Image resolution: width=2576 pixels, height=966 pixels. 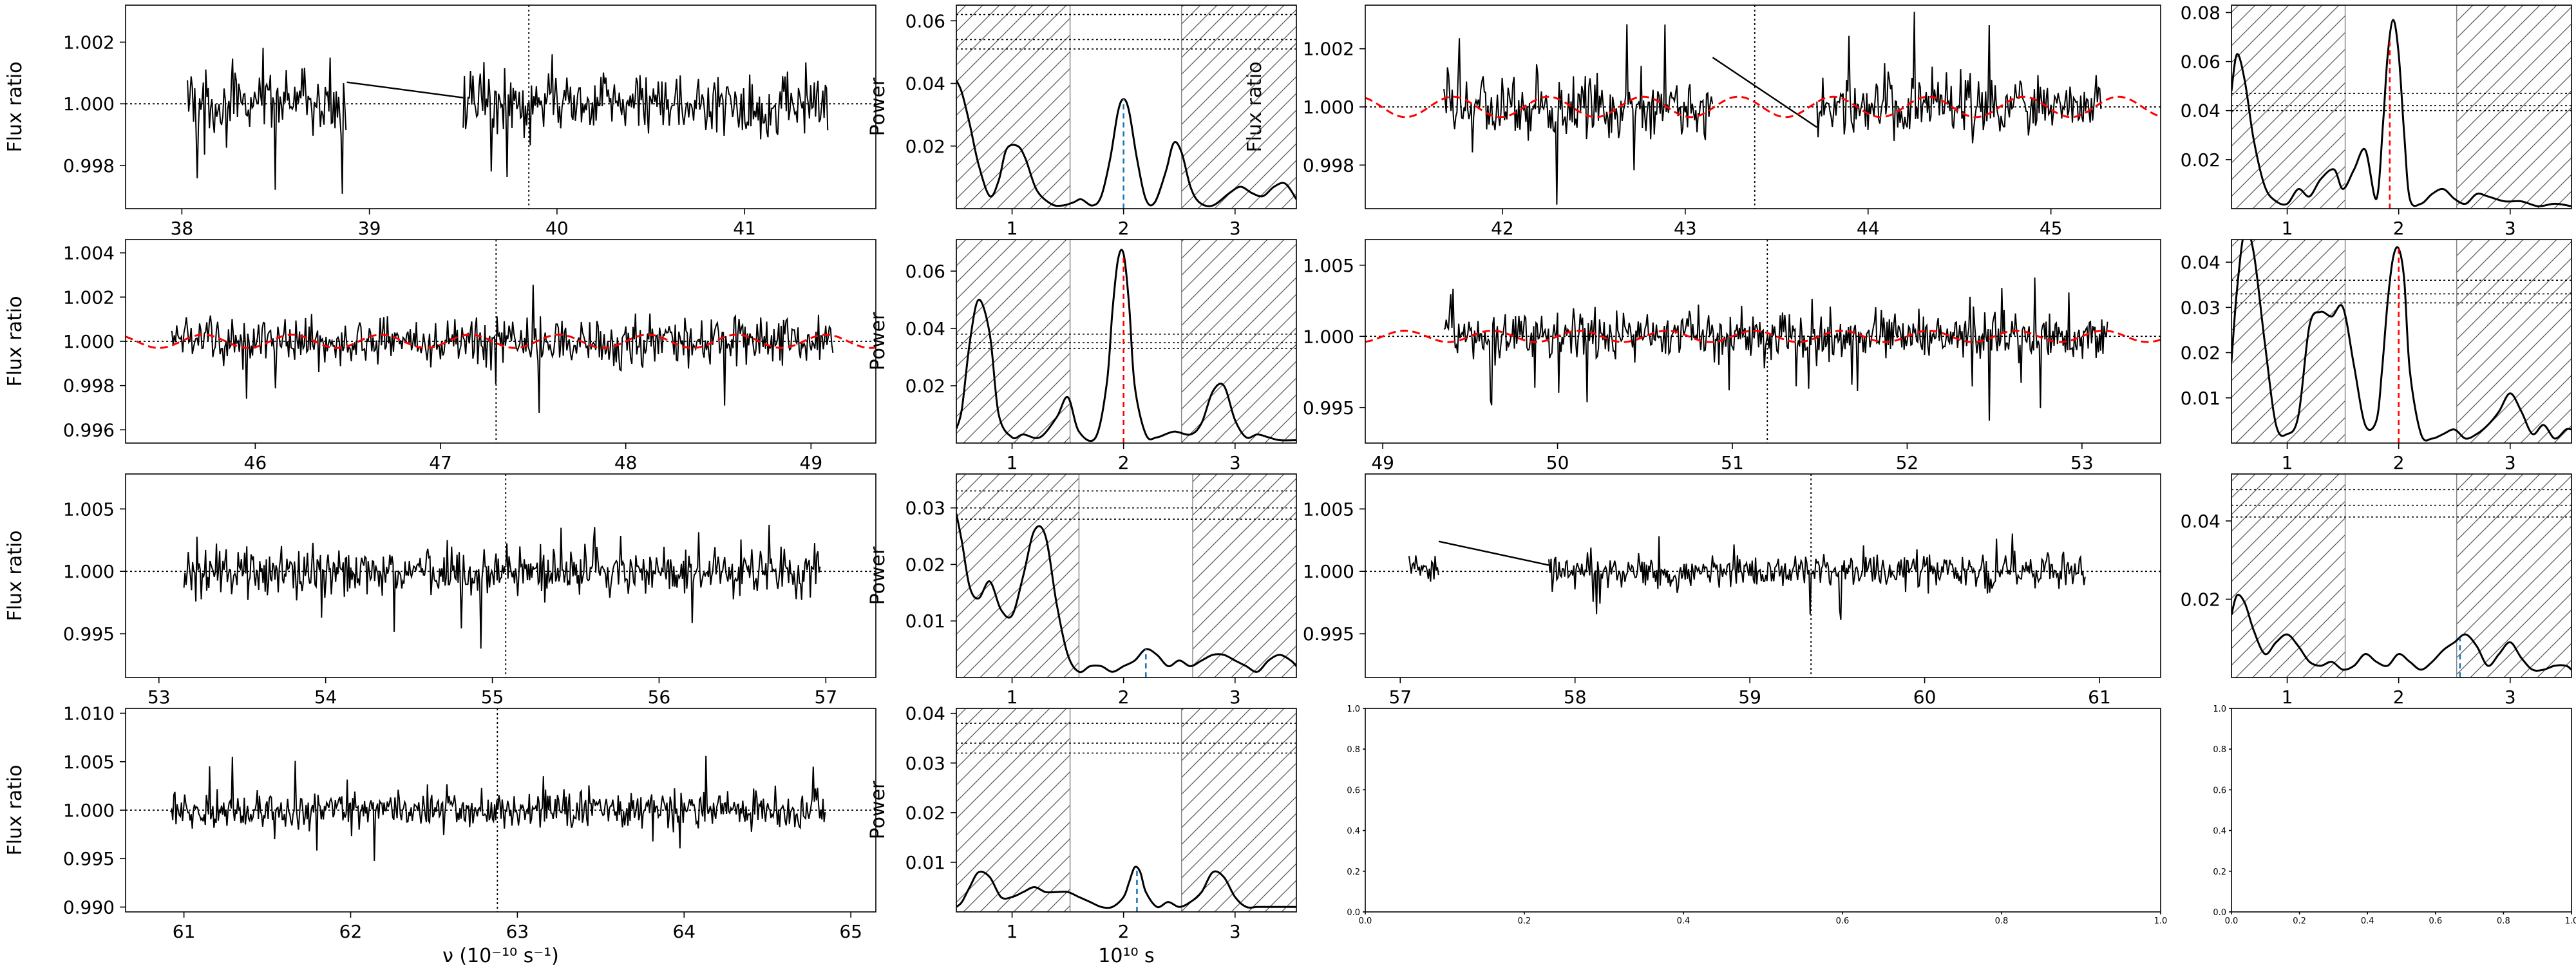 I want to click on x-tick-label: 61, so click(x=184, y=932).